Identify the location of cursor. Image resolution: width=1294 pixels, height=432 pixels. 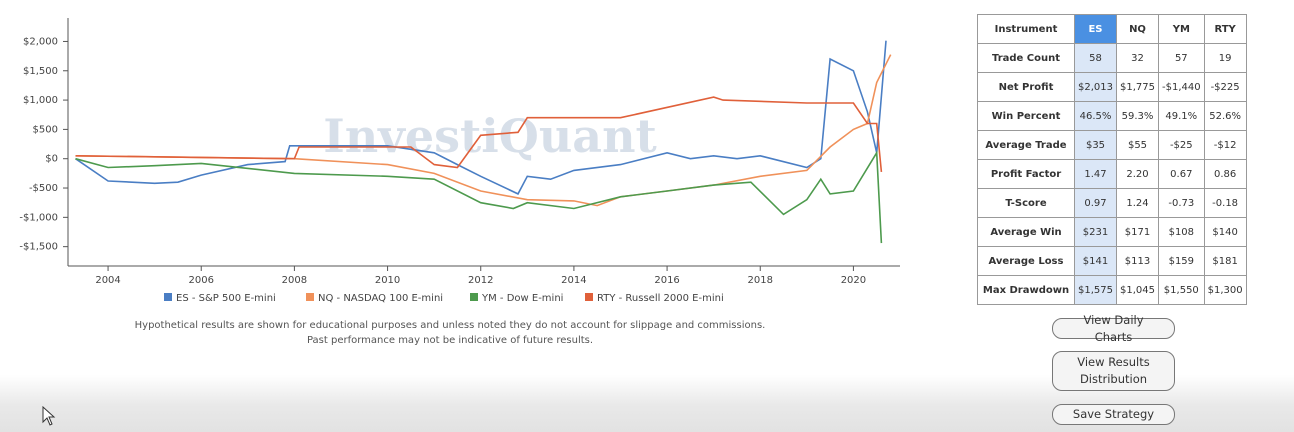
(49, 416).